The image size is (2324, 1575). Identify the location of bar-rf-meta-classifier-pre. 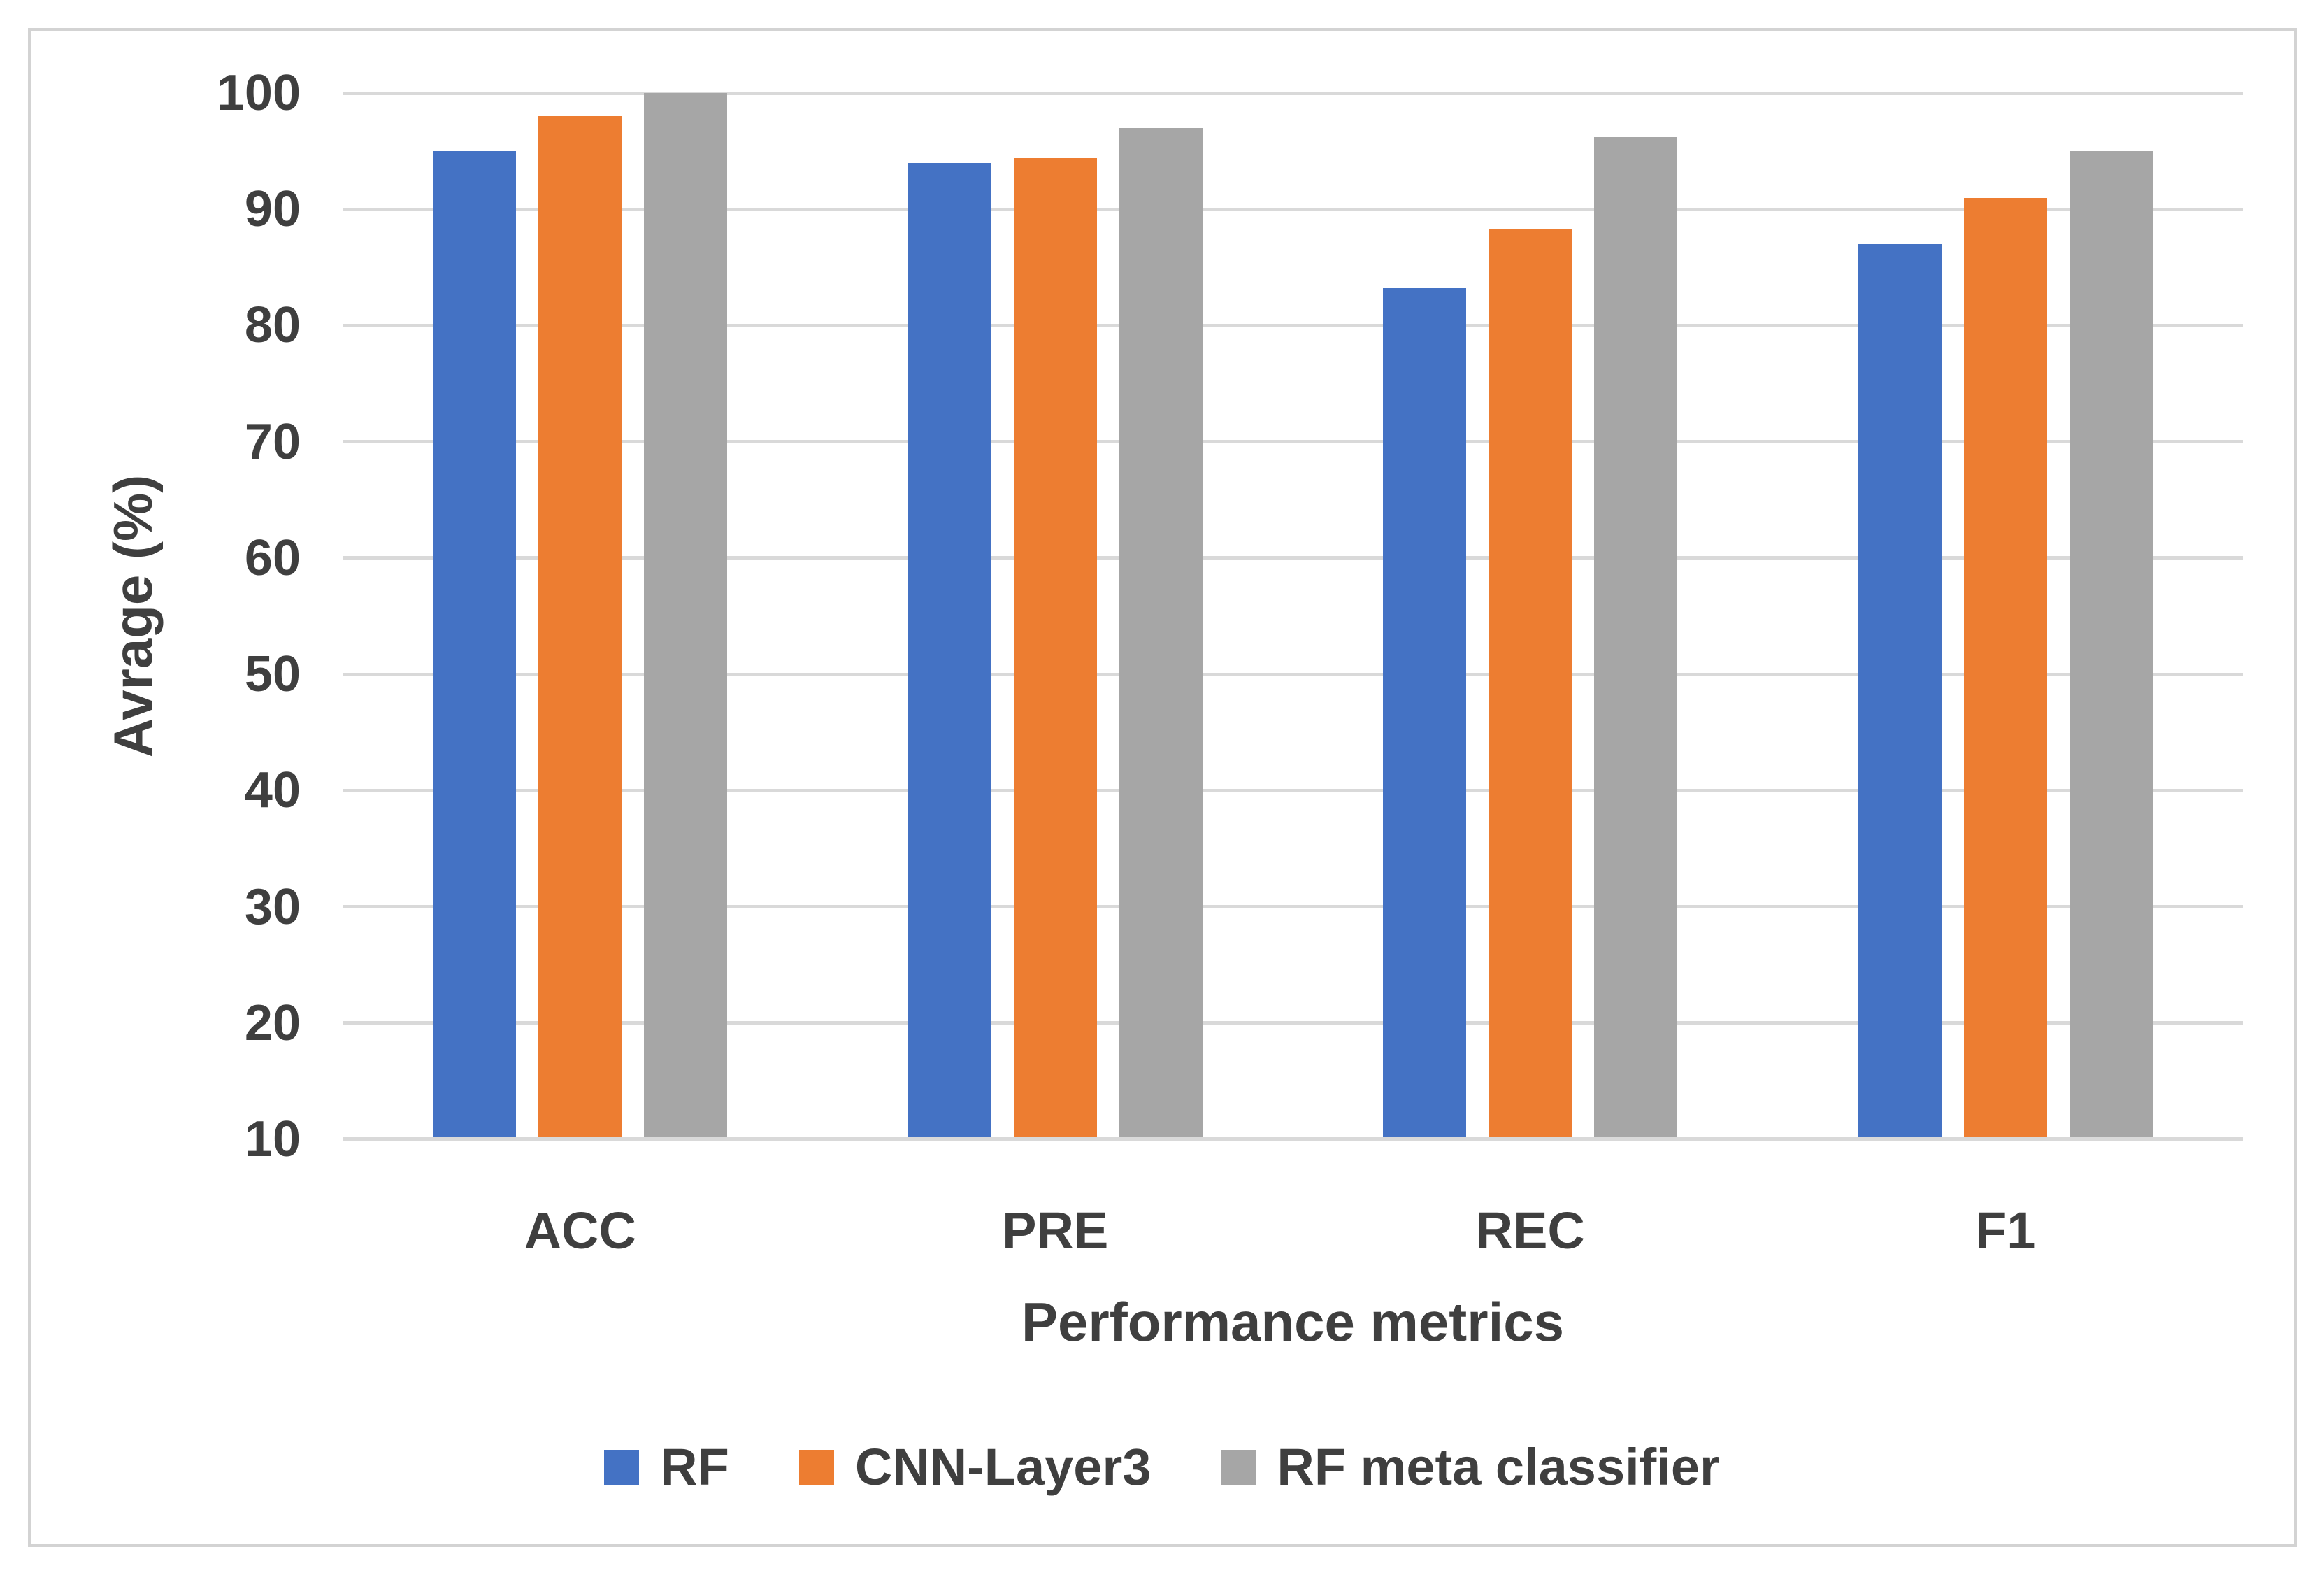
(1161, 633).